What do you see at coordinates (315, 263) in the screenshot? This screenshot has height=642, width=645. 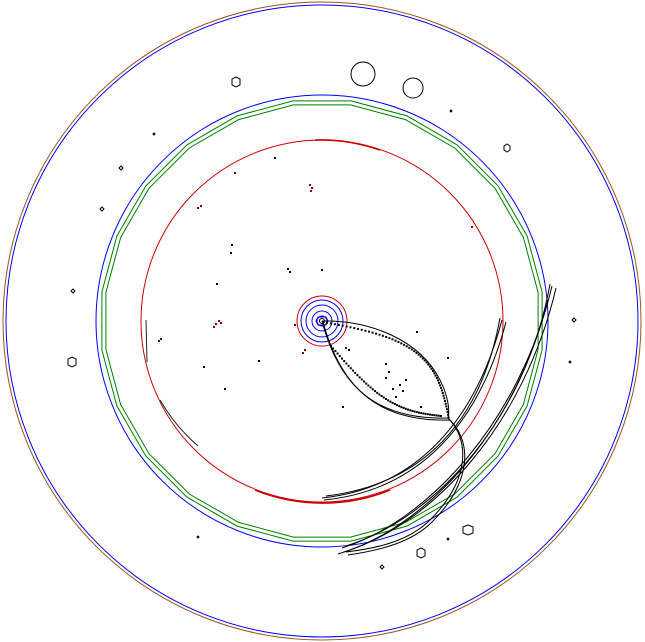 I see `tracker-hits` at bounding box center [315, 263].